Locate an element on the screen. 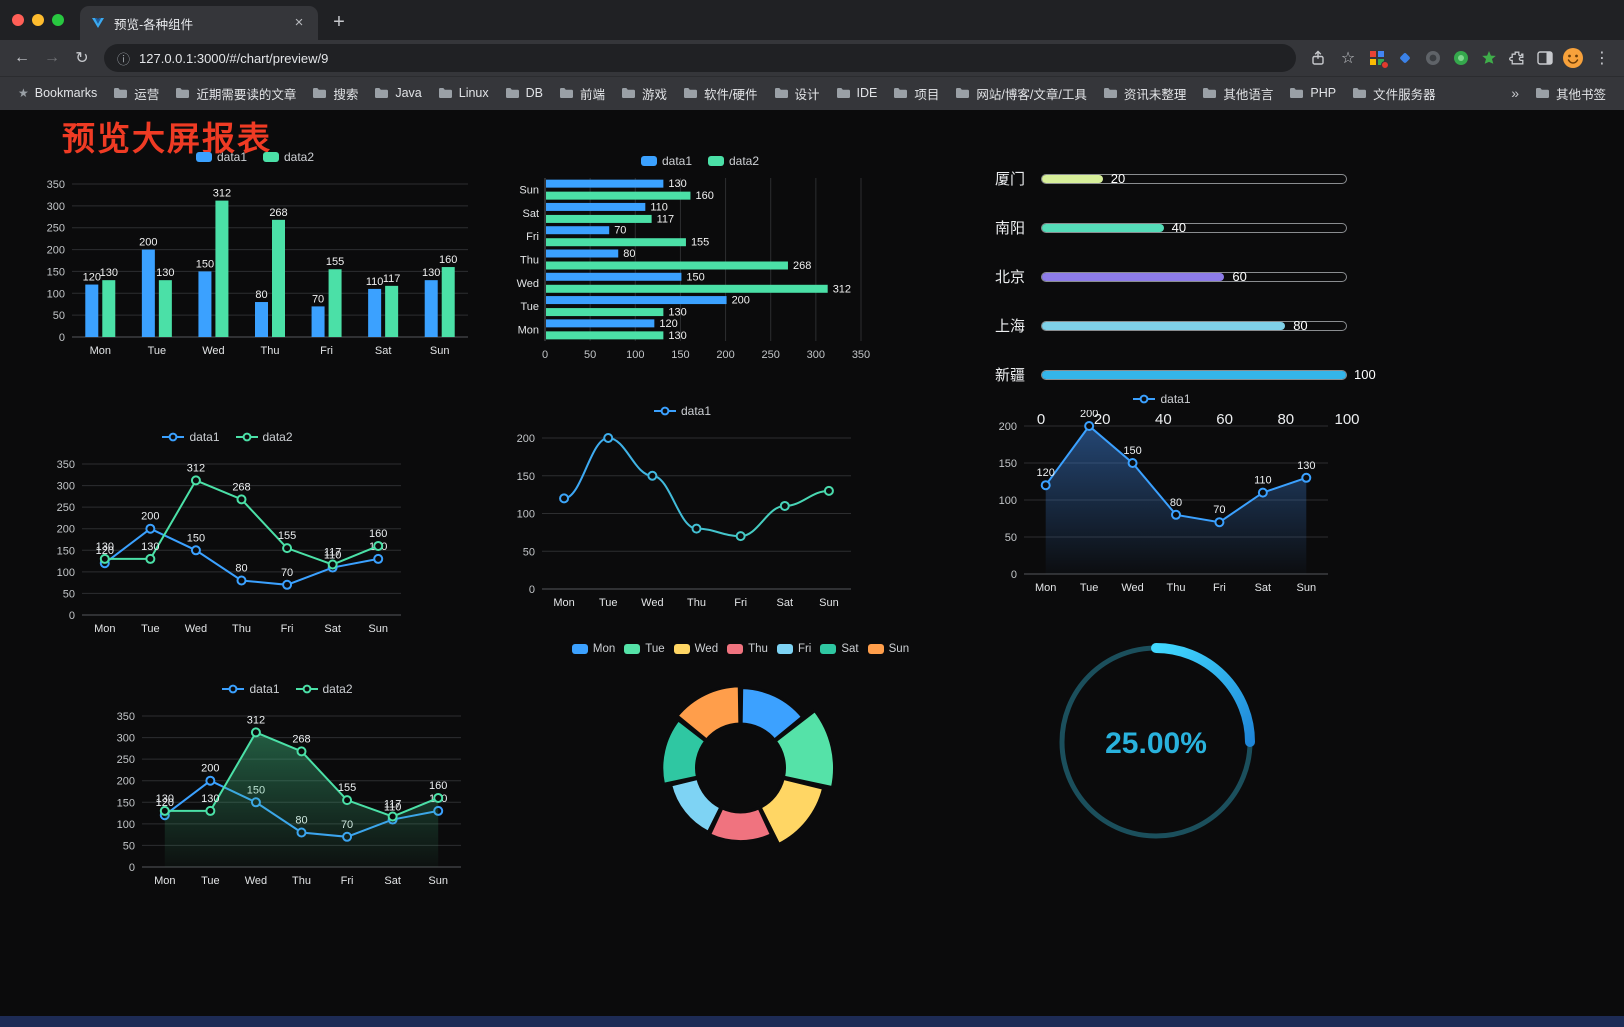 The height and width of the screenshot is (1027, 1624). bookmark-folder: IDE is located at coordinates (857, 93).